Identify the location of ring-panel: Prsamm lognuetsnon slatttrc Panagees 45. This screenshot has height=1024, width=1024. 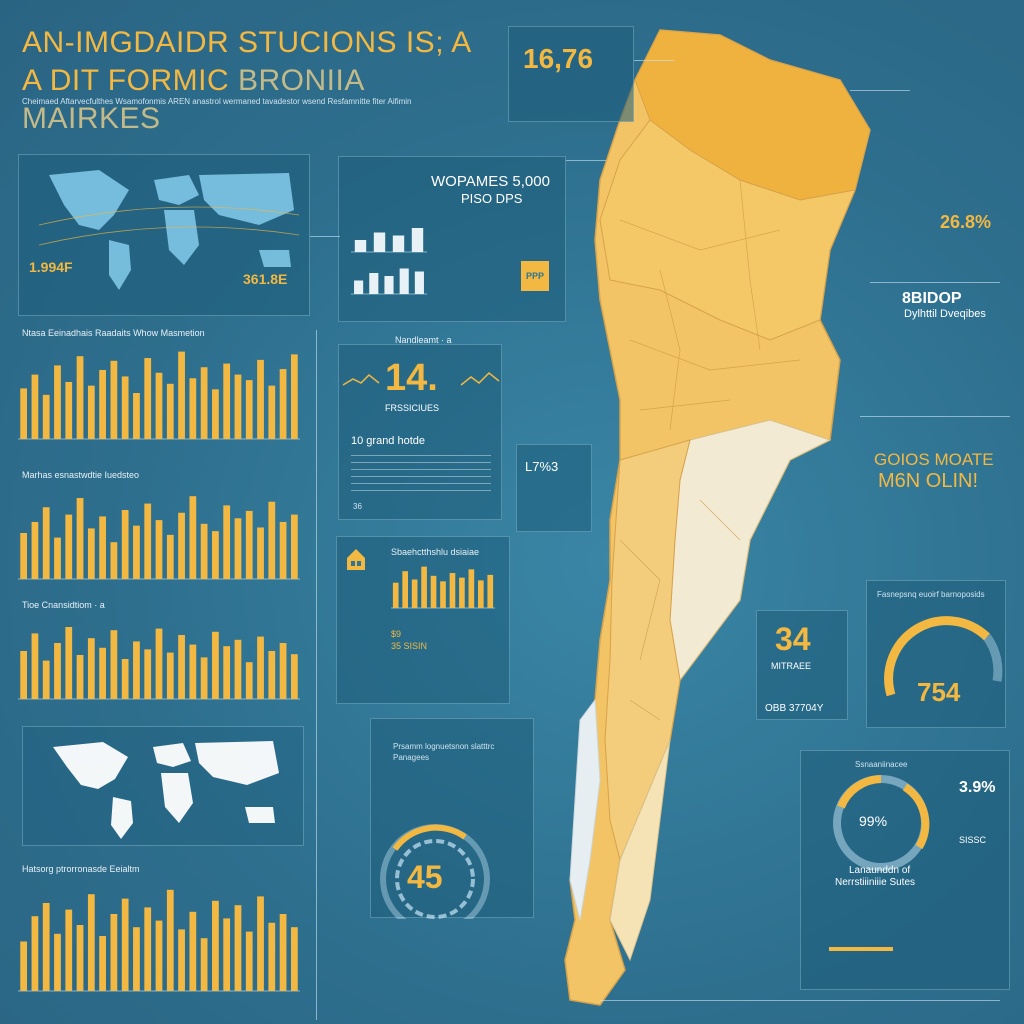
(452, 818).